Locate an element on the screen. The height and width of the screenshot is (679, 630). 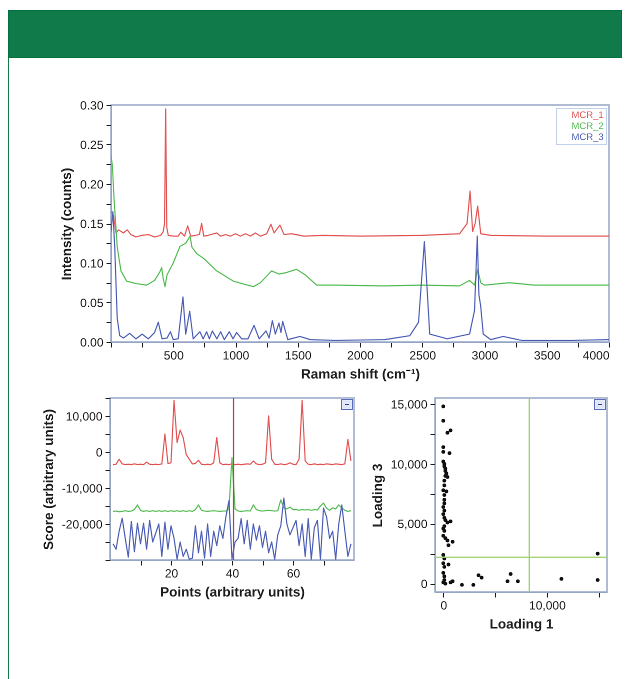
x-tick-label: 1500 is located at coordinates (298, 355).